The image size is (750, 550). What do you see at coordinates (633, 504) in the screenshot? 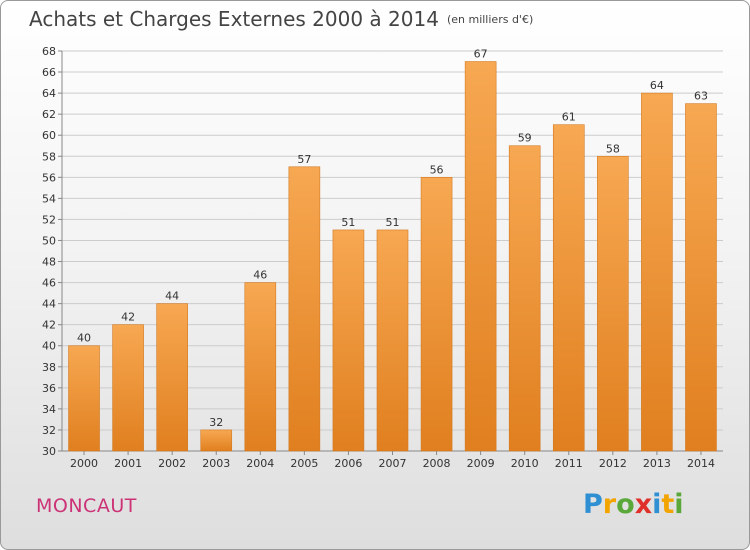
I see `proxiti-logo: Proxiti` at bounding box center [633, 504].